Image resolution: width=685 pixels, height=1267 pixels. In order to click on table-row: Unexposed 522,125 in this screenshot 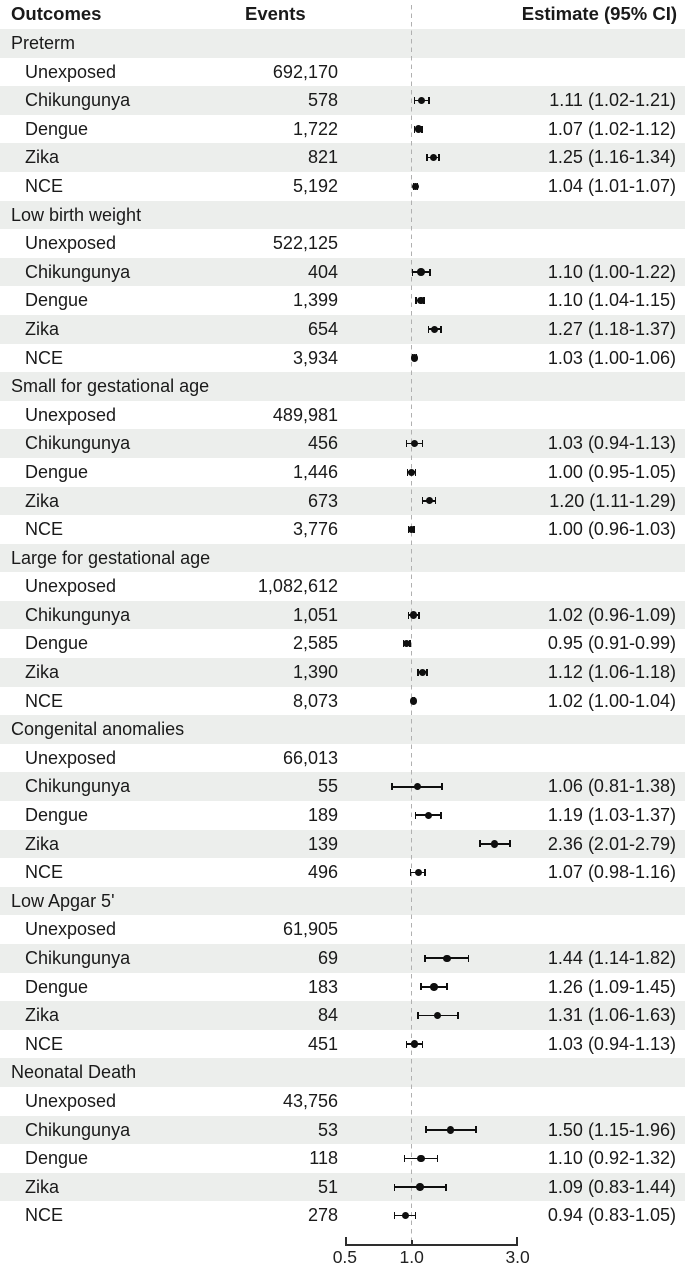, I will do `click(342, 243)`.